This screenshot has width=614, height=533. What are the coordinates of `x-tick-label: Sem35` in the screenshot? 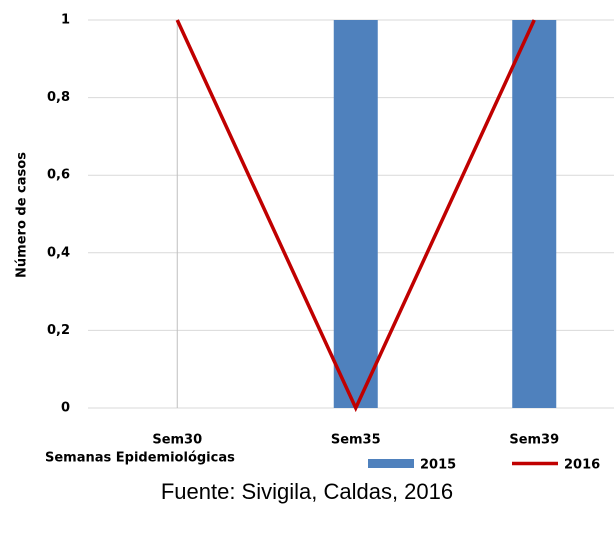 It's located at (356, 440).